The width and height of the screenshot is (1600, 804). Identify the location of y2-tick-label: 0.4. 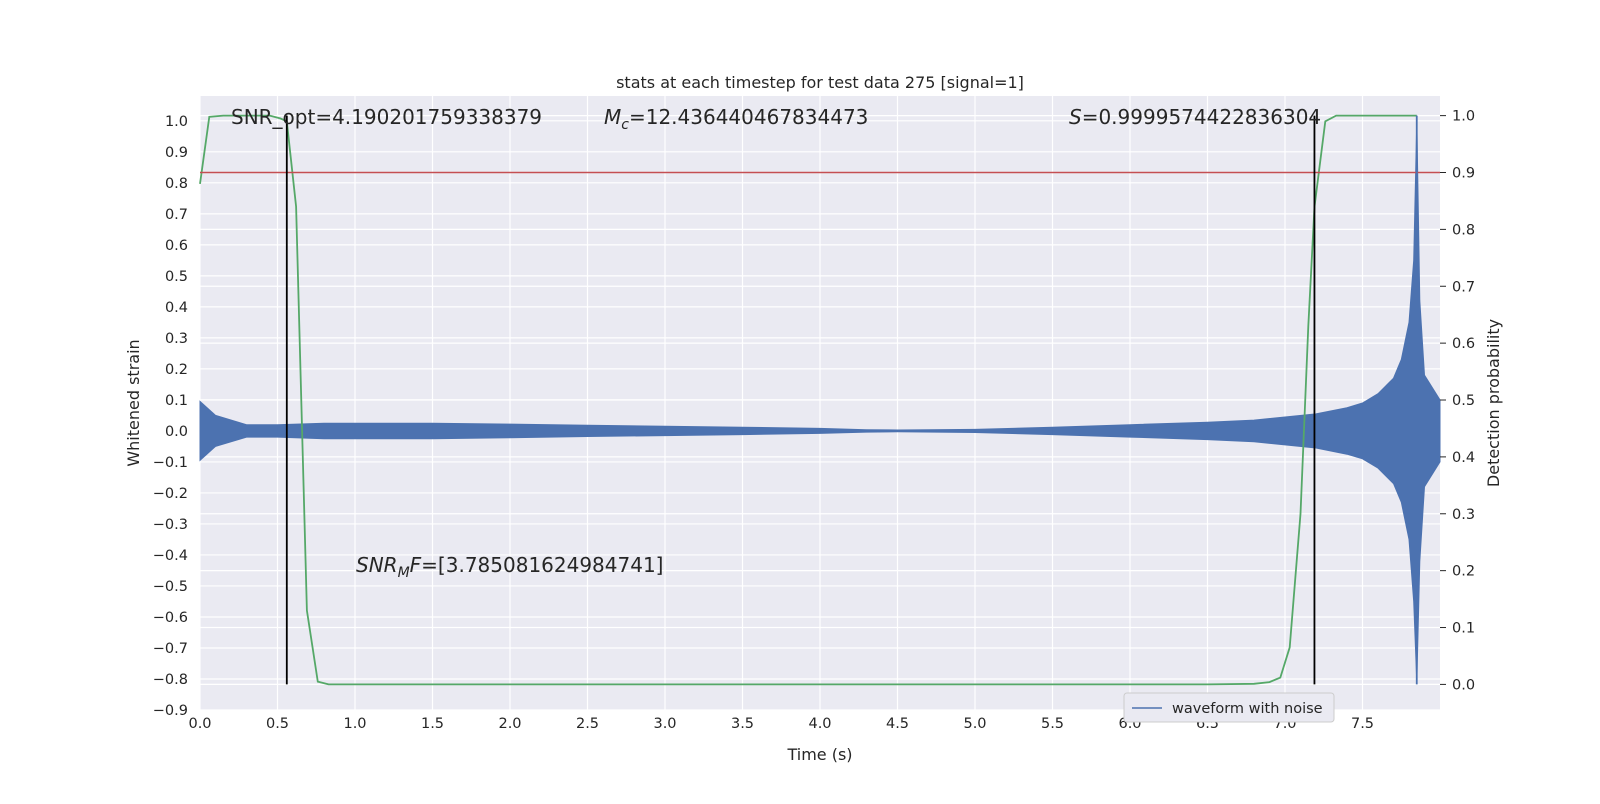
(1463, 458).